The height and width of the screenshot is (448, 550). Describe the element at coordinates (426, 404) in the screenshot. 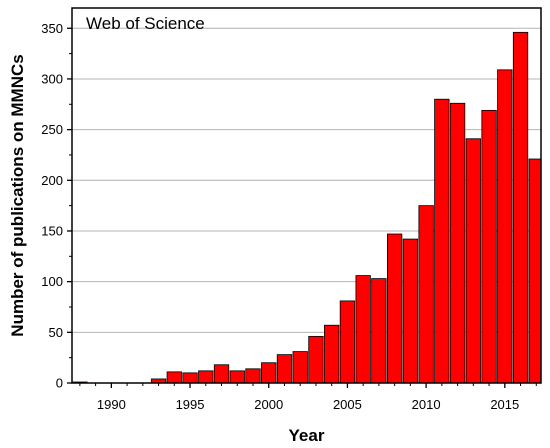

I see `x-tick-label: 2010` at that location.